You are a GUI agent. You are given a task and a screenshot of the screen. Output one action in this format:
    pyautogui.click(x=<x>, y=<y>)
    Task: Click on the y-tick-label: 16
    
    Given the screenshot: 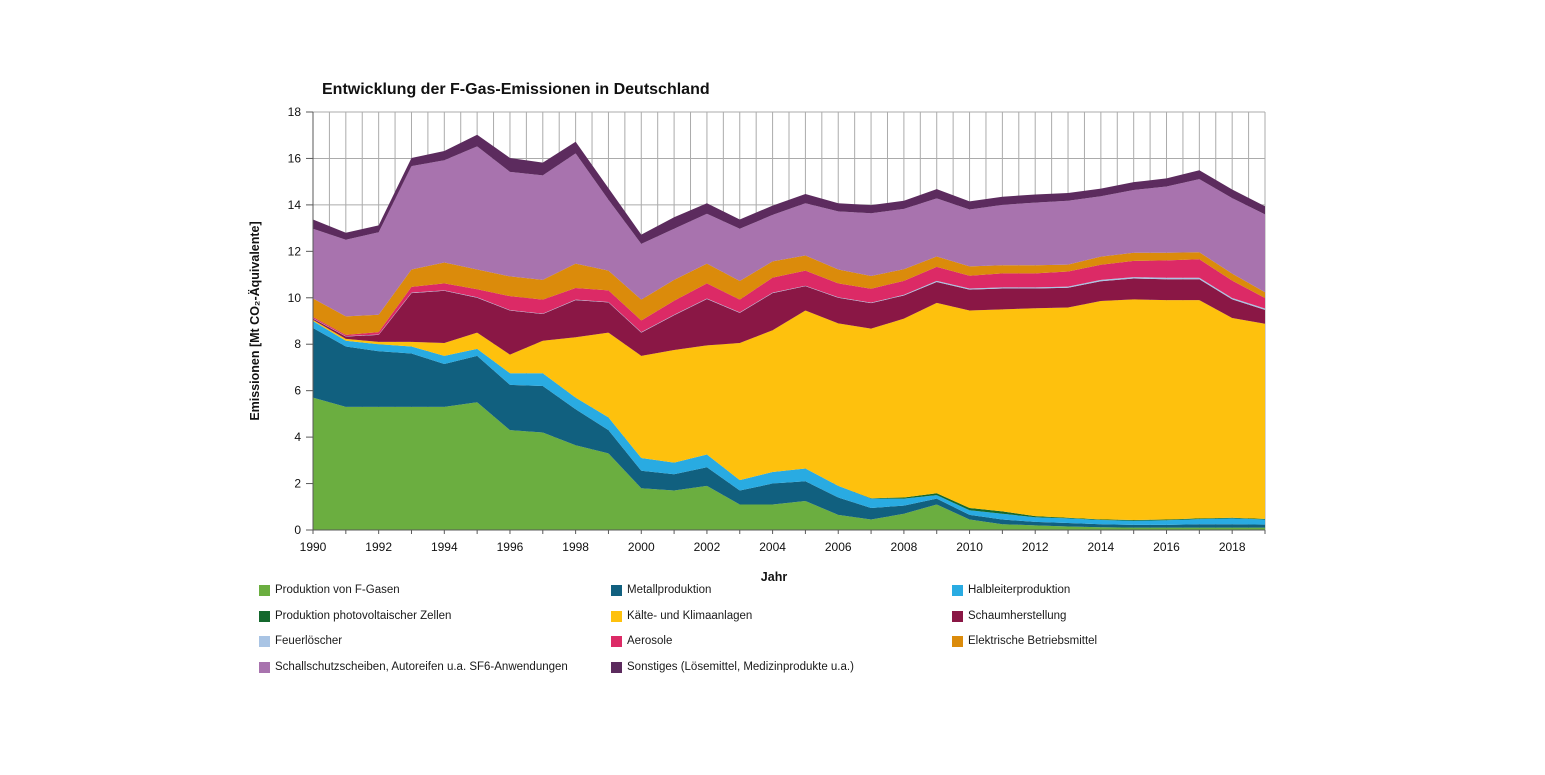 What is the action you would take?
    pyautogui.click(x=295, y=158)
    